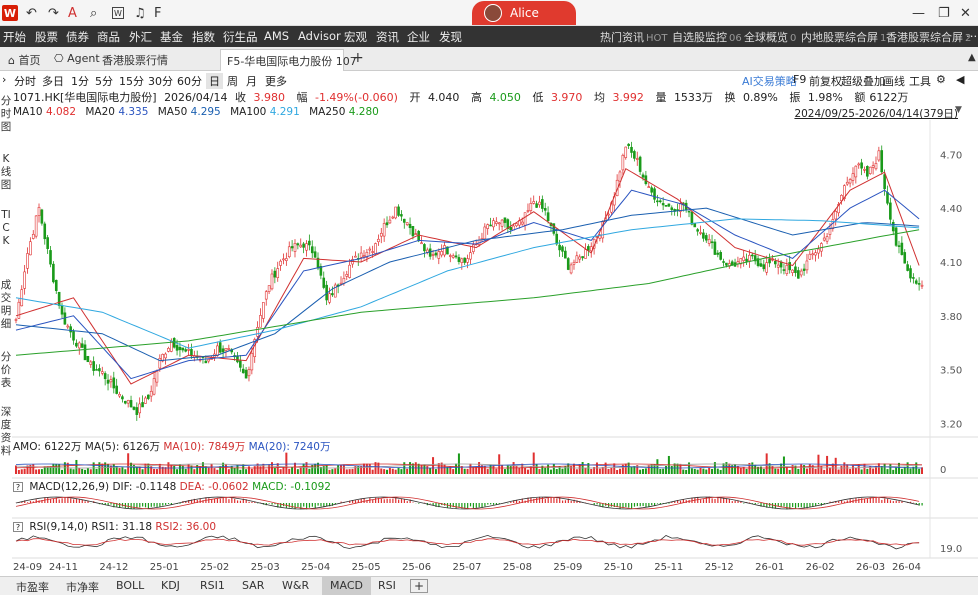 The height and width of the screenshot is (595, 978). Describe the element at coordinates (769, 81) in the screenshot. I see `ai-strategy-button: AI交易策略` at that location.